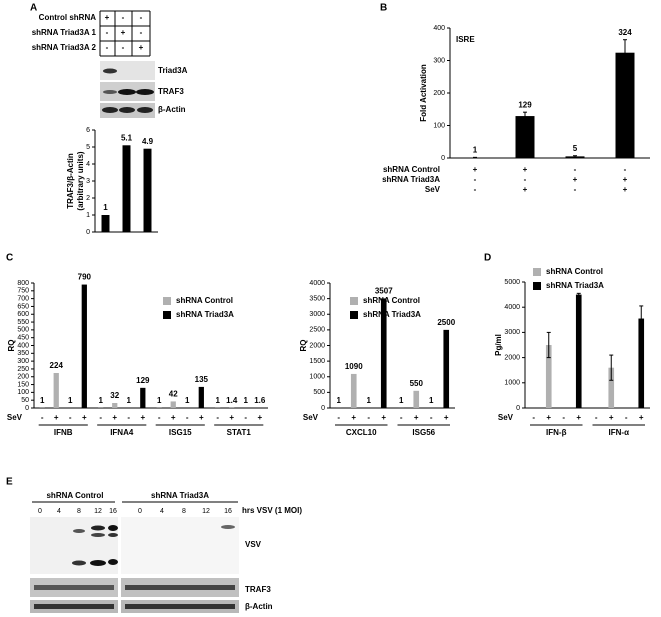 This screenshot has width=661, height=617. I want to click on y-axis-label: RQ, so click(303, 346).